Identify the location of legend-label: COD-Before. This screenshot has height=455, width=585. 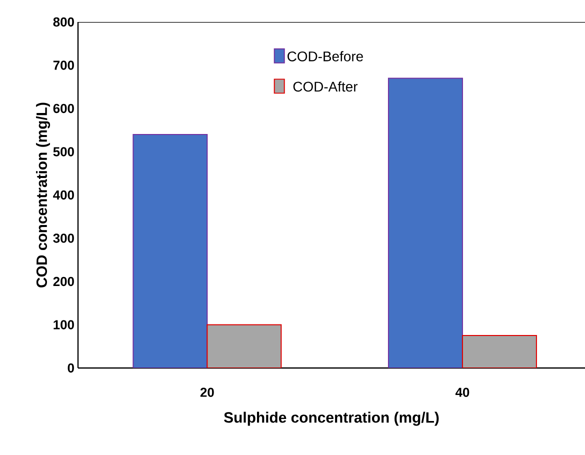
(325, 56).